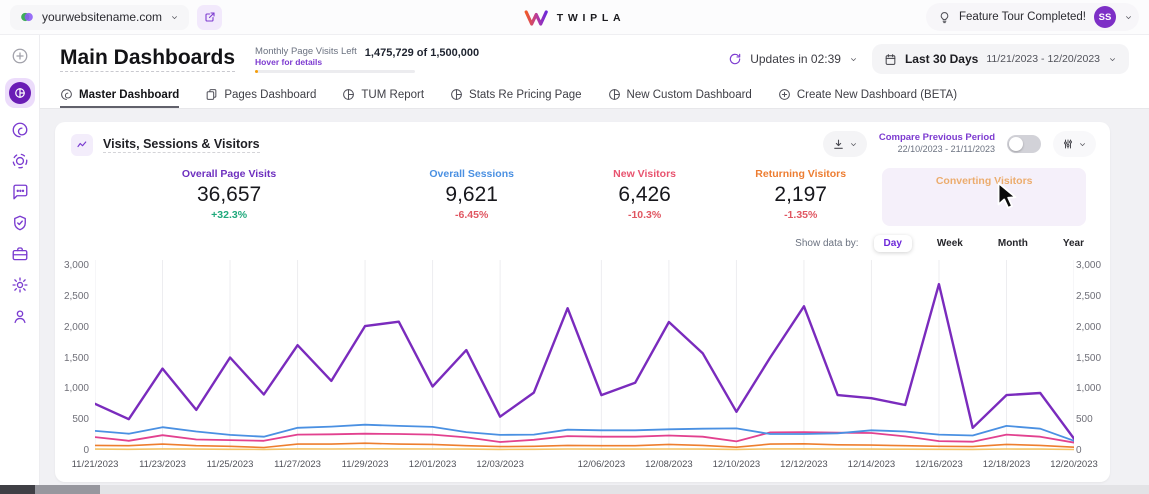 This screenshot has width=1149, height=494. Describe the element at coordinates (289, 61) in the screenshot. I see `quota-hover-link: Hover for details` at that location.